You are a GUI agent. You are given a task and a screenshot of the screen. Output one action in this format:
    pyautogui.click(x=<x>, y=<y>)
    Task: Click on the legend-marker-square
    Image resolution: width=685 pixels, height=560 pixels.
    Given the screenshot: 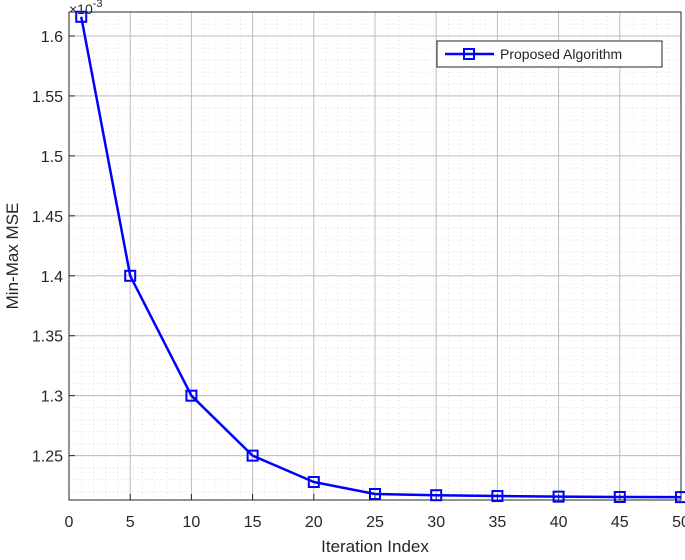 What is the action you would take?
    pyautogui.click(x=469, y=54)
    